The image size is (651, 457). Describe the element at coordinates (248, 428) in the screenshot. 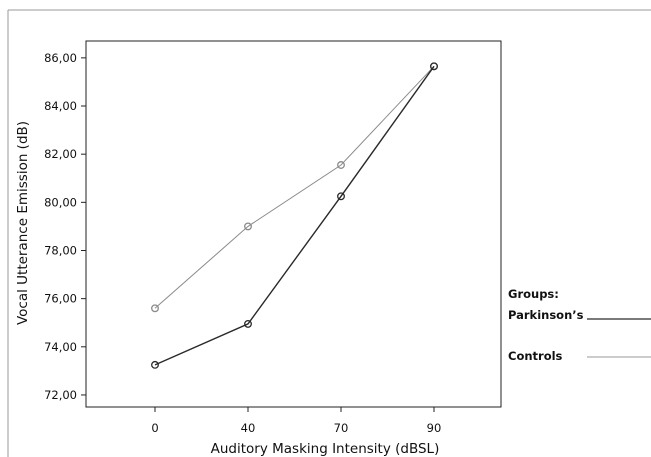

I see `x-tick-label: 40` at that location.